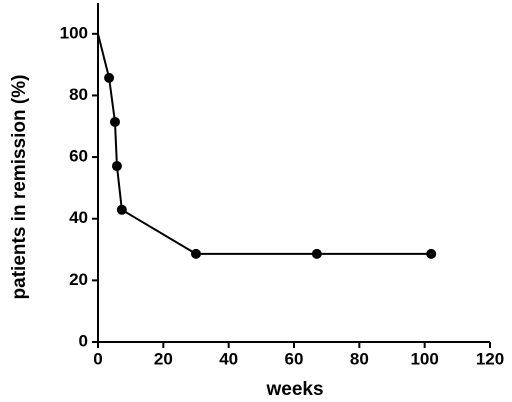  Describe the element at coordinates (490, 358) in the screenshot. I see `x-tick-label: 120` at that location.